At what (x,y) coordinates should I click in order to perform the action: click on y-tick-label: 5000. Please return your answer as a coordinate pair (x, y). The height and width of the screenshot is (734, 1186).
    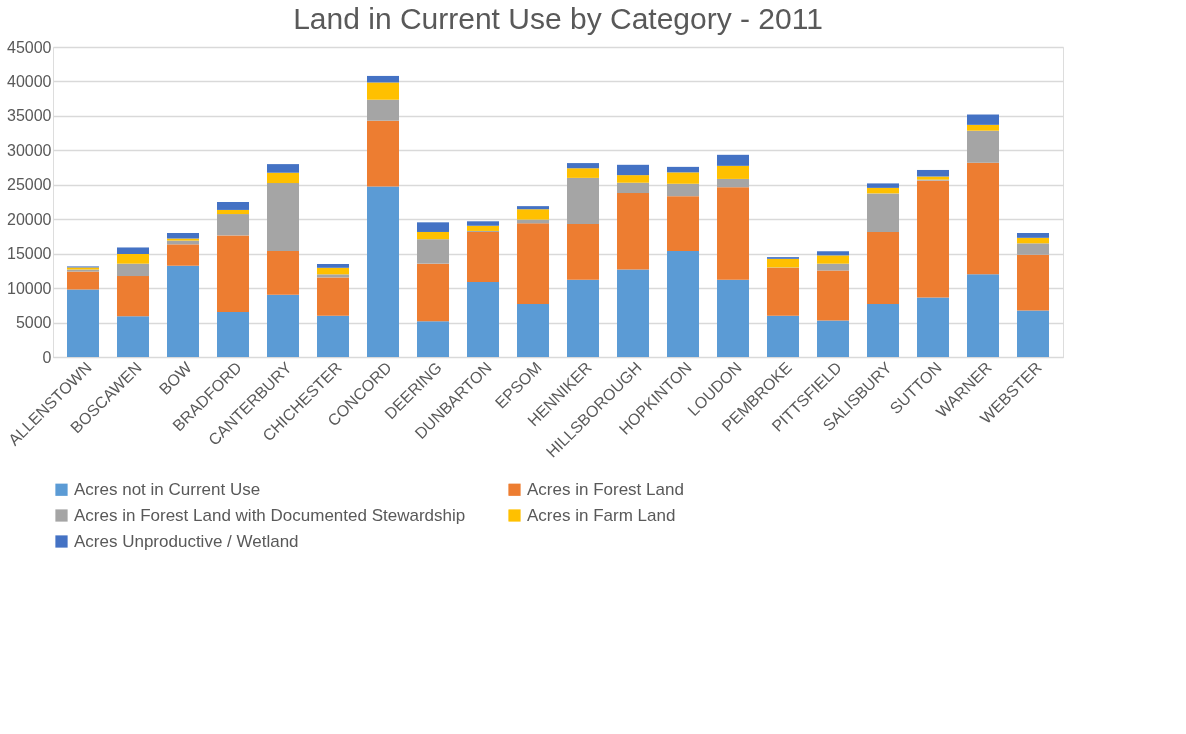
    Looking at the image, I should click on (33, 323).